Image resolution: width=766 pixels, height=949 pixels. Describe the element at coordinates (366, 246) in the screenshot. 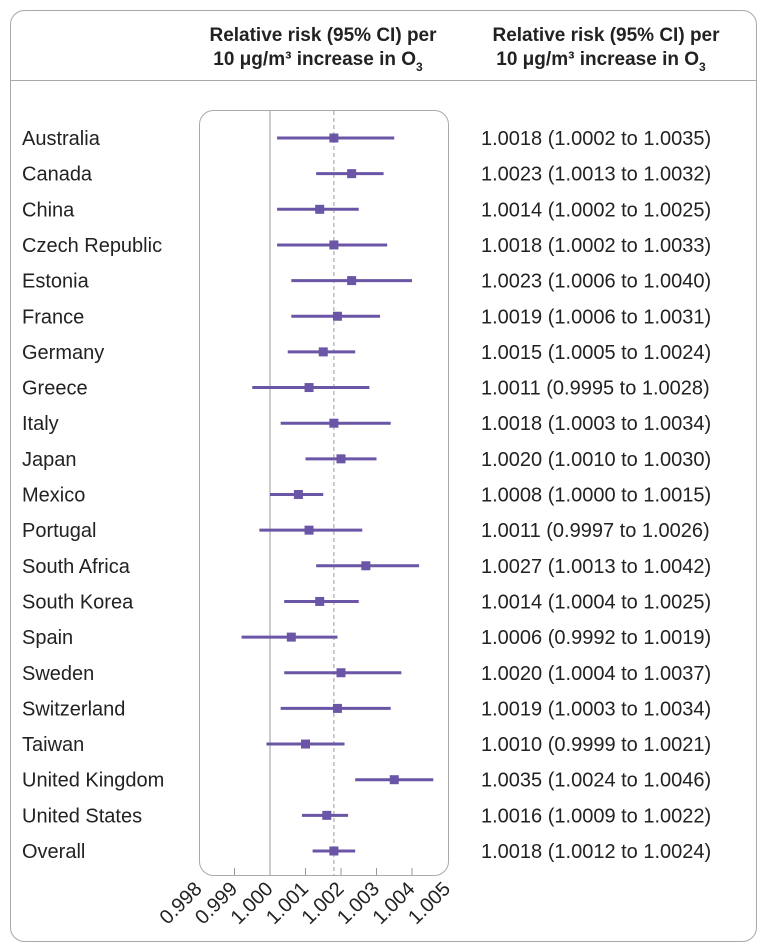

I see `forest-row: Czech Republic 1.0018 (1.0002 to 1.0033)` at that location.